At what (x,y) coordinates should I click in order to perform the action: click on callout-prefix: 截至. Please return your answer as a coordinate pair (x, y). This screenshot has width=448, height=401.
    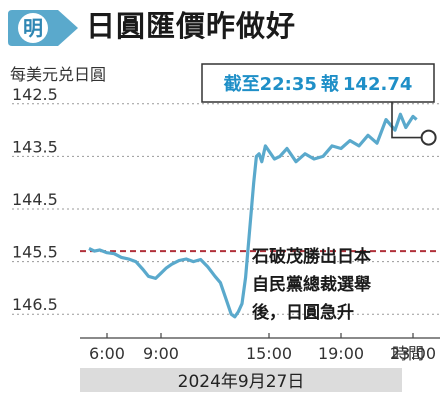
    Looking at the image, I should click on (242, 84).